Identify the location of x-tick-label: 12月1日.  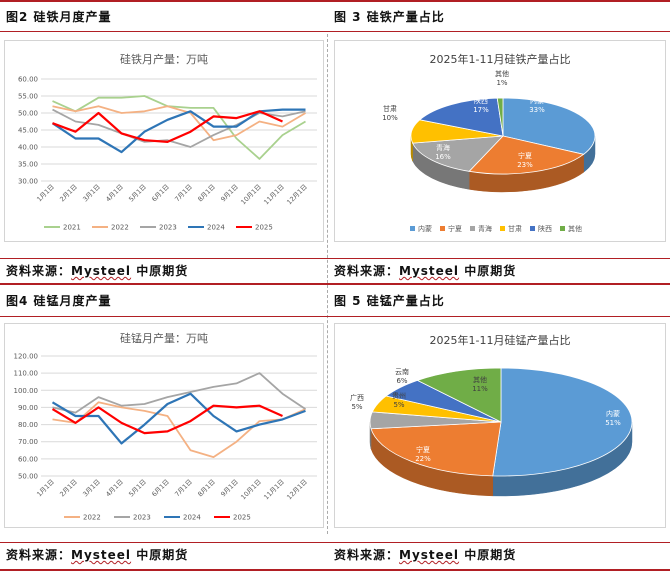
(297, 195).